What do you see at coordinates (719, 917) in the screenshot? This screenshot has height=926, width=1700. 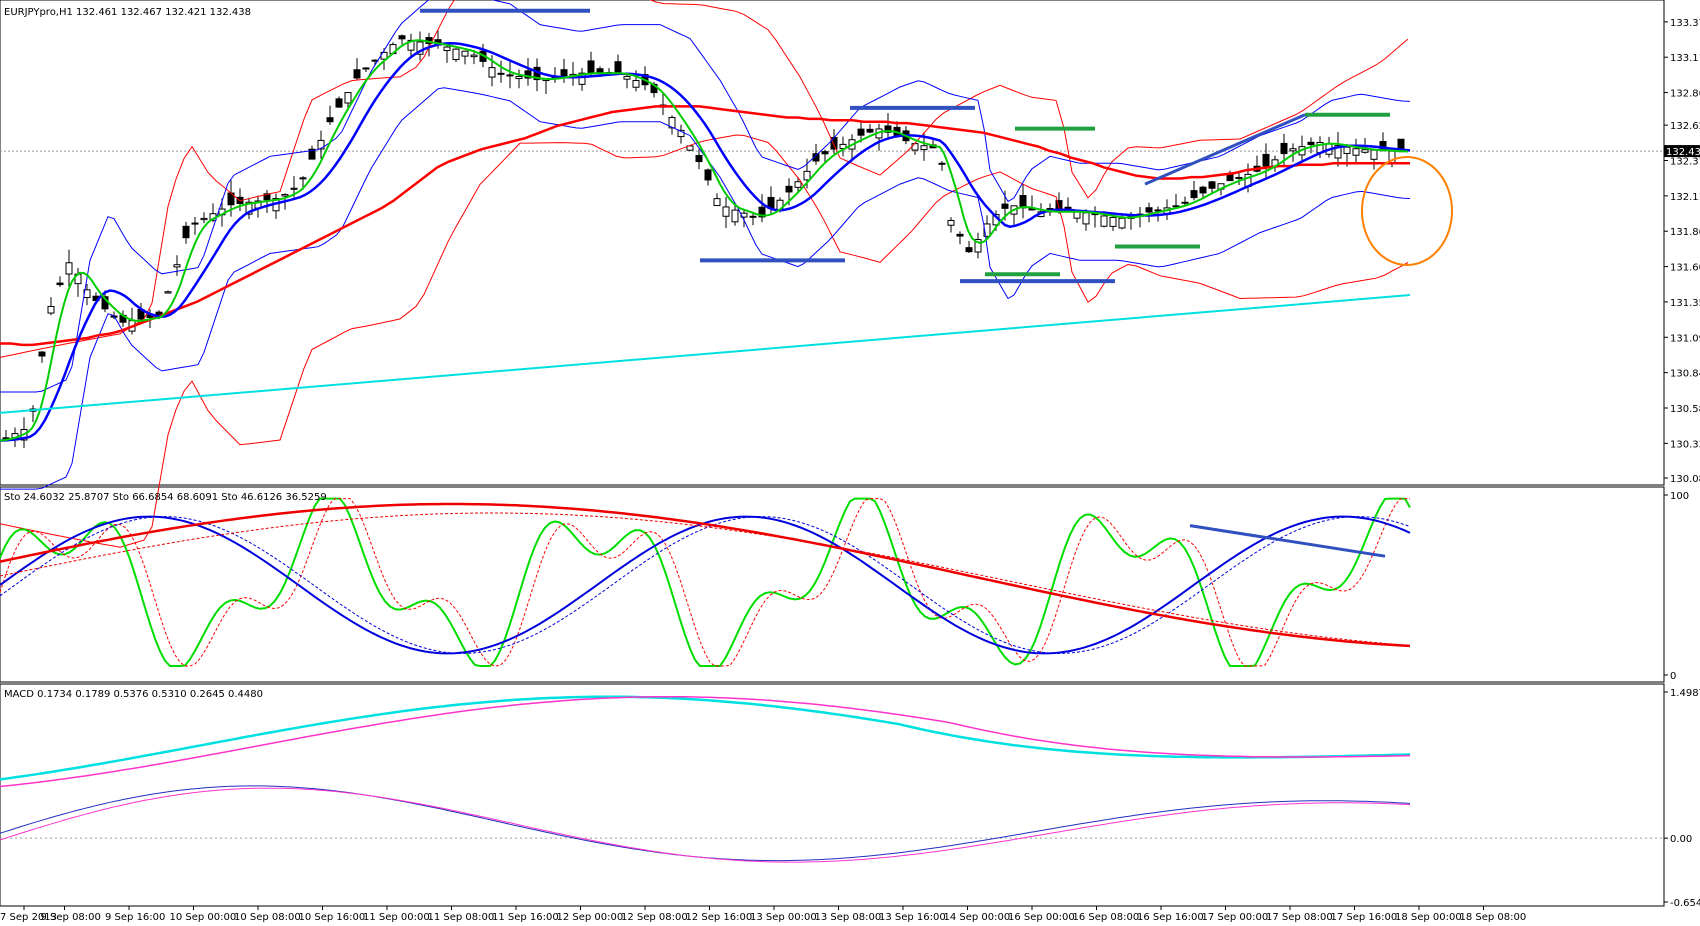 I see `x-tick-label: 12 Sep 16:00` at bounding box center [719, 917].